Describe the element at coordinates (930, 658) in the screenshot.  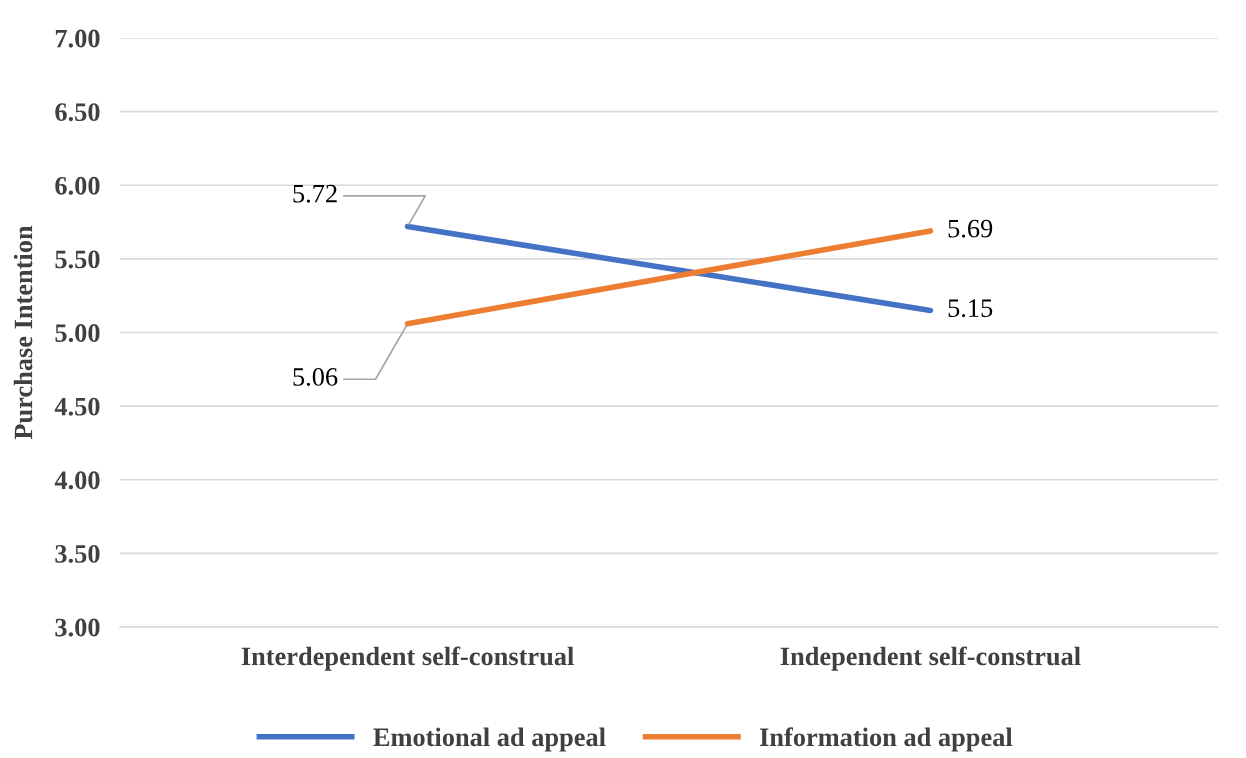
I see `x-tick-label: Independent self-construal` at that location.